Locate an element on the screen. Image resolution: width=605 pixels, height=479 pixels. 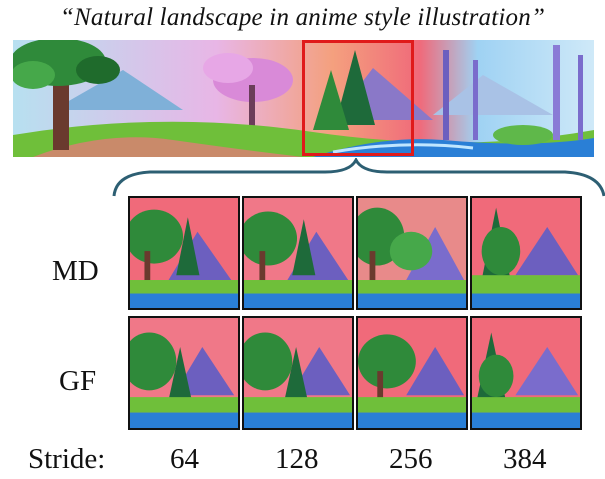
gf-stride-384-image is located at coordinates (526, 373).